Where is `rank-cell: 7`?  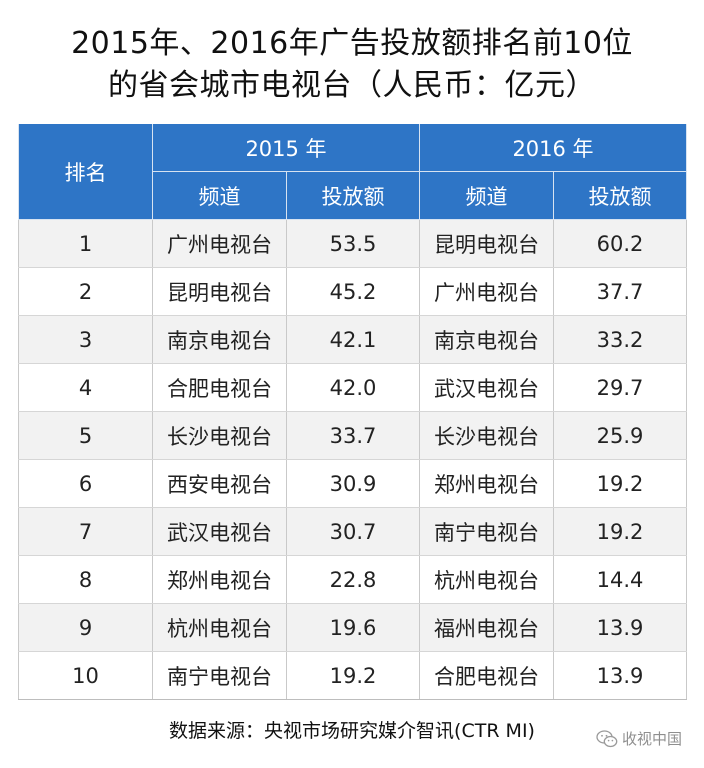 rank-cell: 7 is located at coordinates (85, 531).